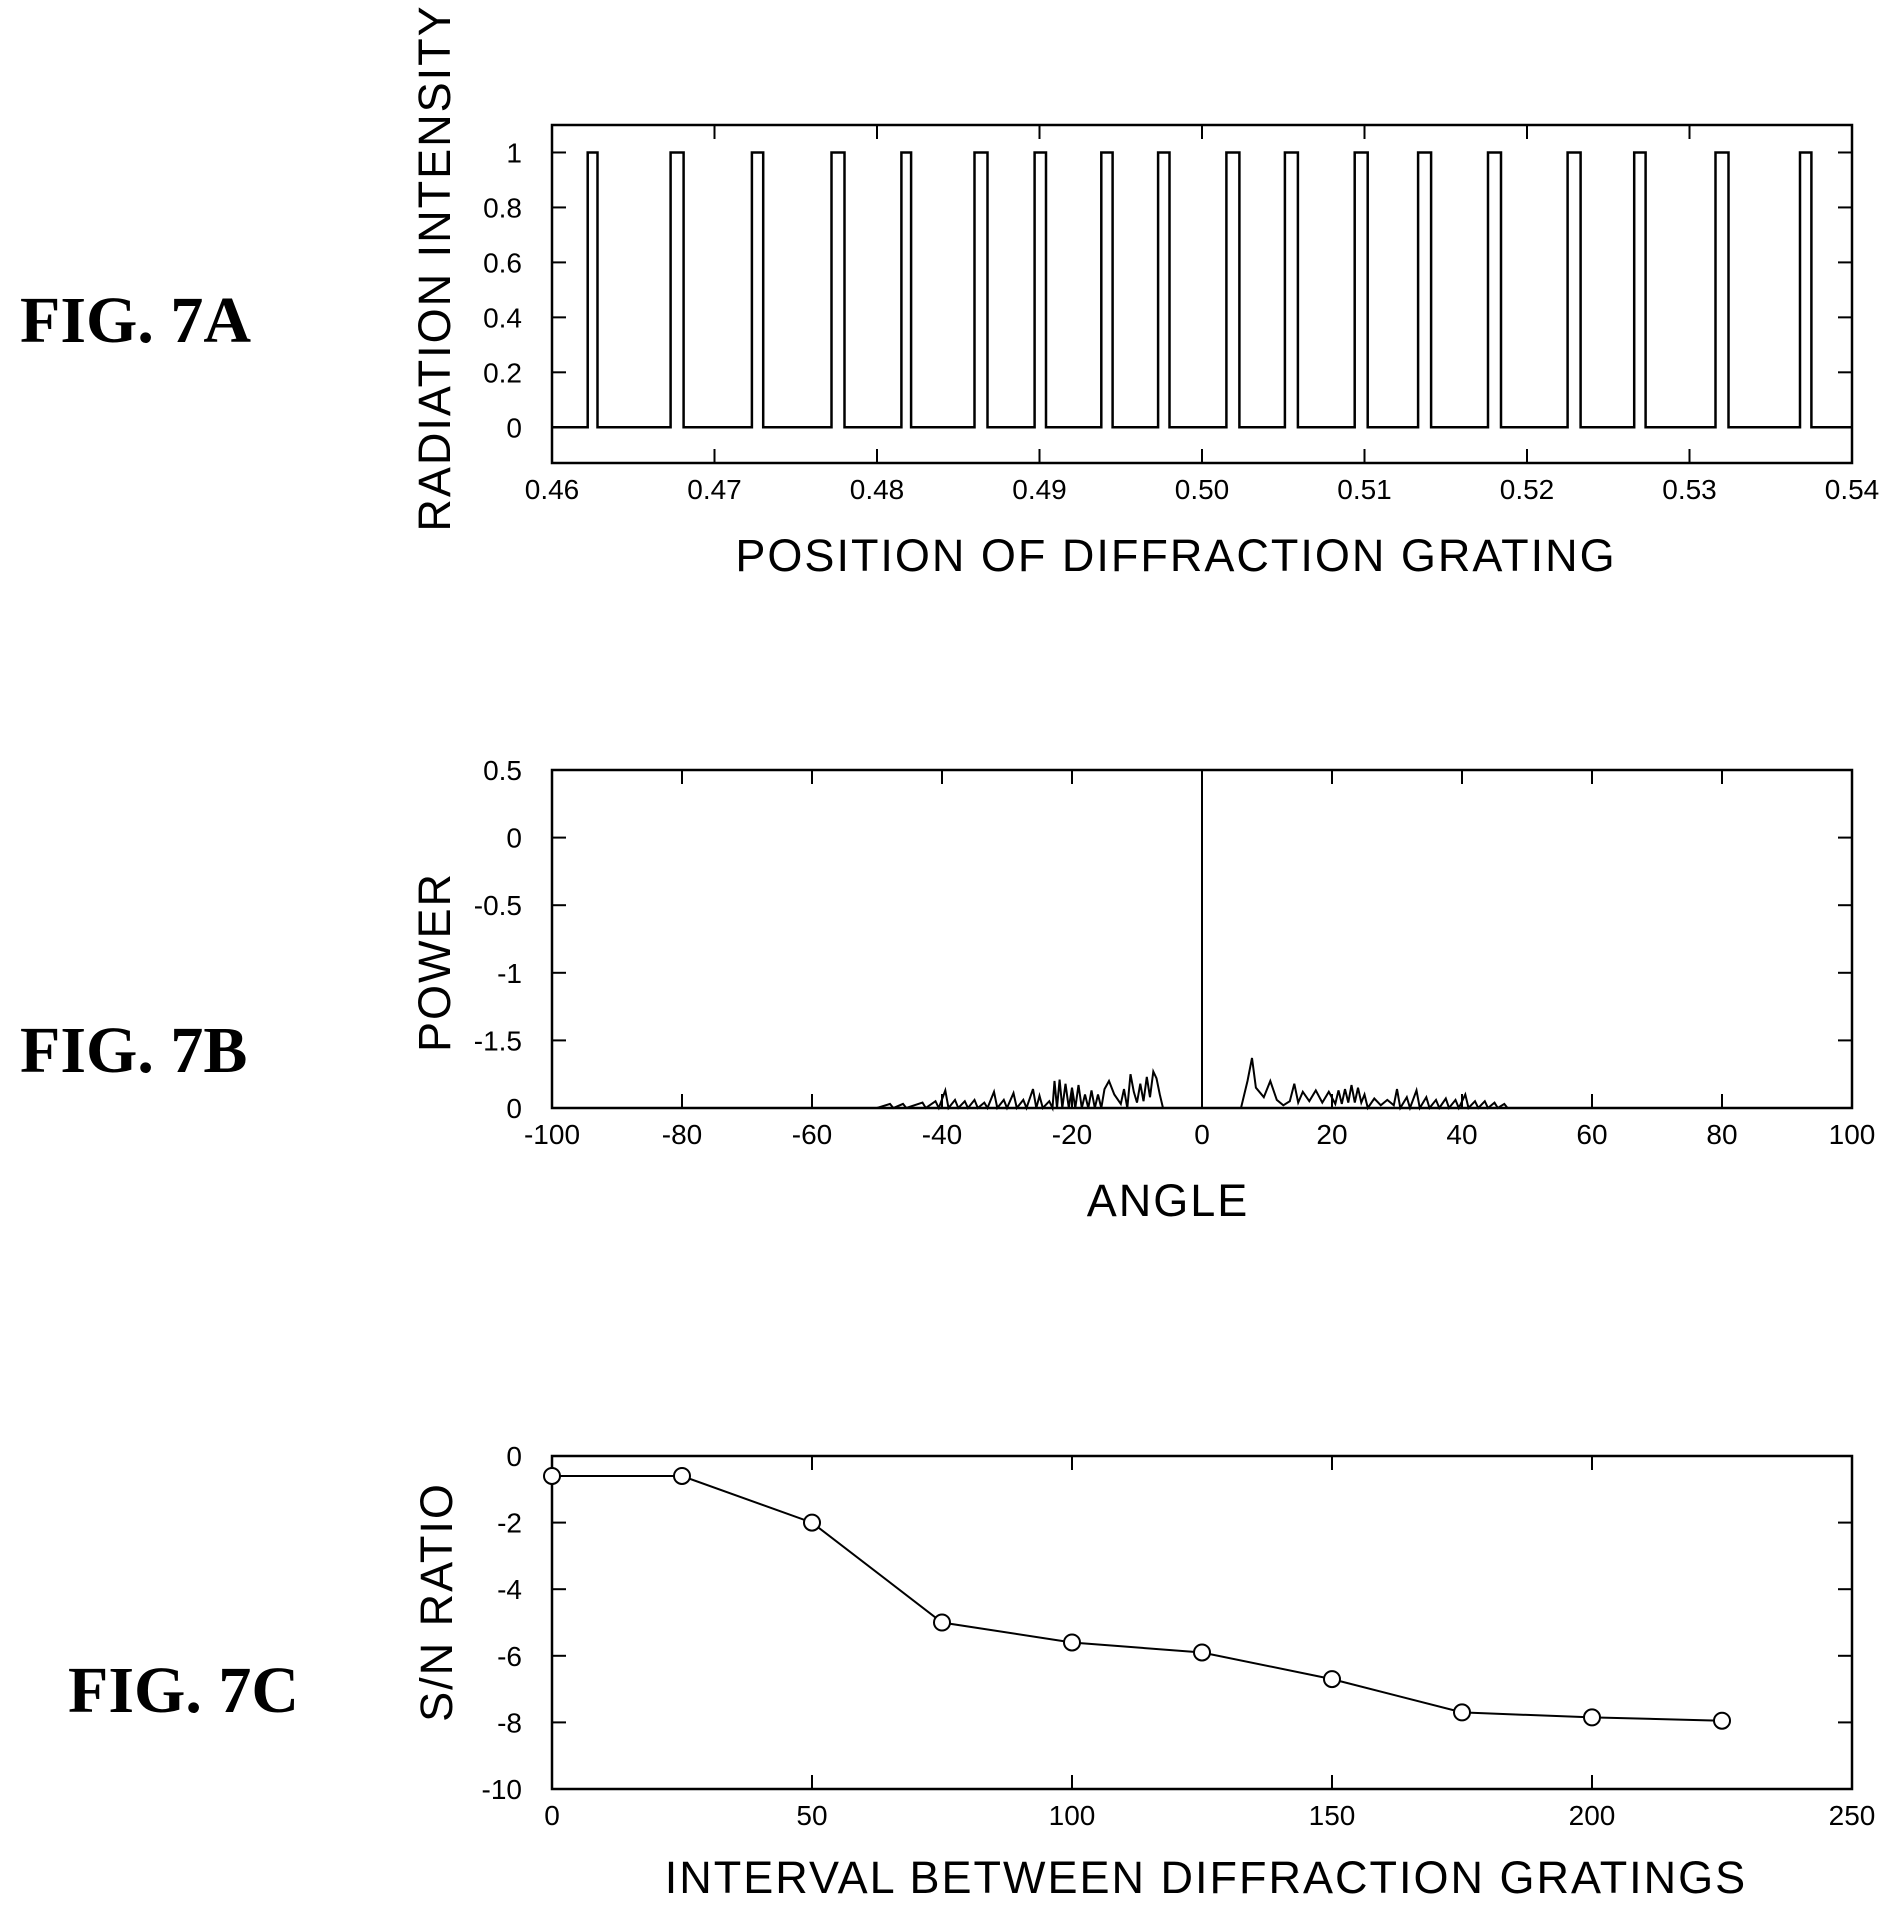 This screenshot has height=1912, width=1892. Describe the element at coordinates (498, 1040) in the screenshot. I see `y-tick-label-7b: -1.5` at that location.